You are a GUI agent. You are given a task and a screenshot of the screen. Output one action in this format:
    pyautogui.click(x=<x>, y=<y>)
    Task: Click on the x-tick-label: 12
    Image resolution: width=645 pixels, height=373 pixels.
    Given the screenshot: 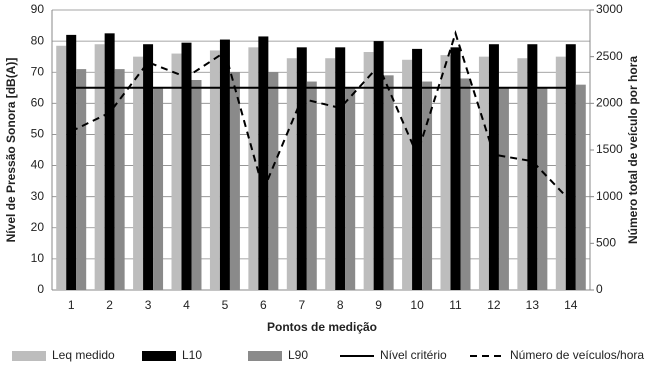 What is the action you would take?
    pyautogui.click(x=494, y=305)
    